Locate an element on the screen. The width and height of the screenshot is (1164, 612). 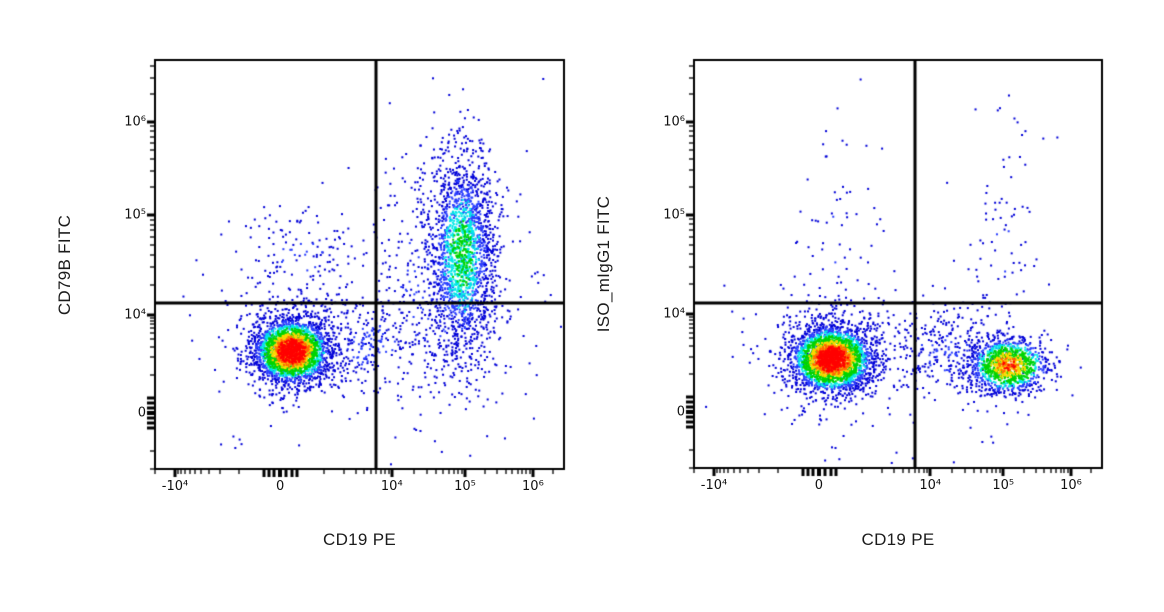
x-axis-label-left-panel: CD19 PE is located at coordinates (359, 539).